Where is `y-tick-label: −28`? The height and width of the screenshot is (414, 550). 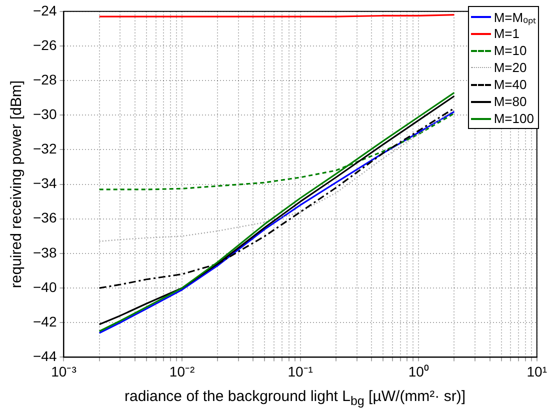
y-tick-label: −28 is located at coordinates (45, 79).